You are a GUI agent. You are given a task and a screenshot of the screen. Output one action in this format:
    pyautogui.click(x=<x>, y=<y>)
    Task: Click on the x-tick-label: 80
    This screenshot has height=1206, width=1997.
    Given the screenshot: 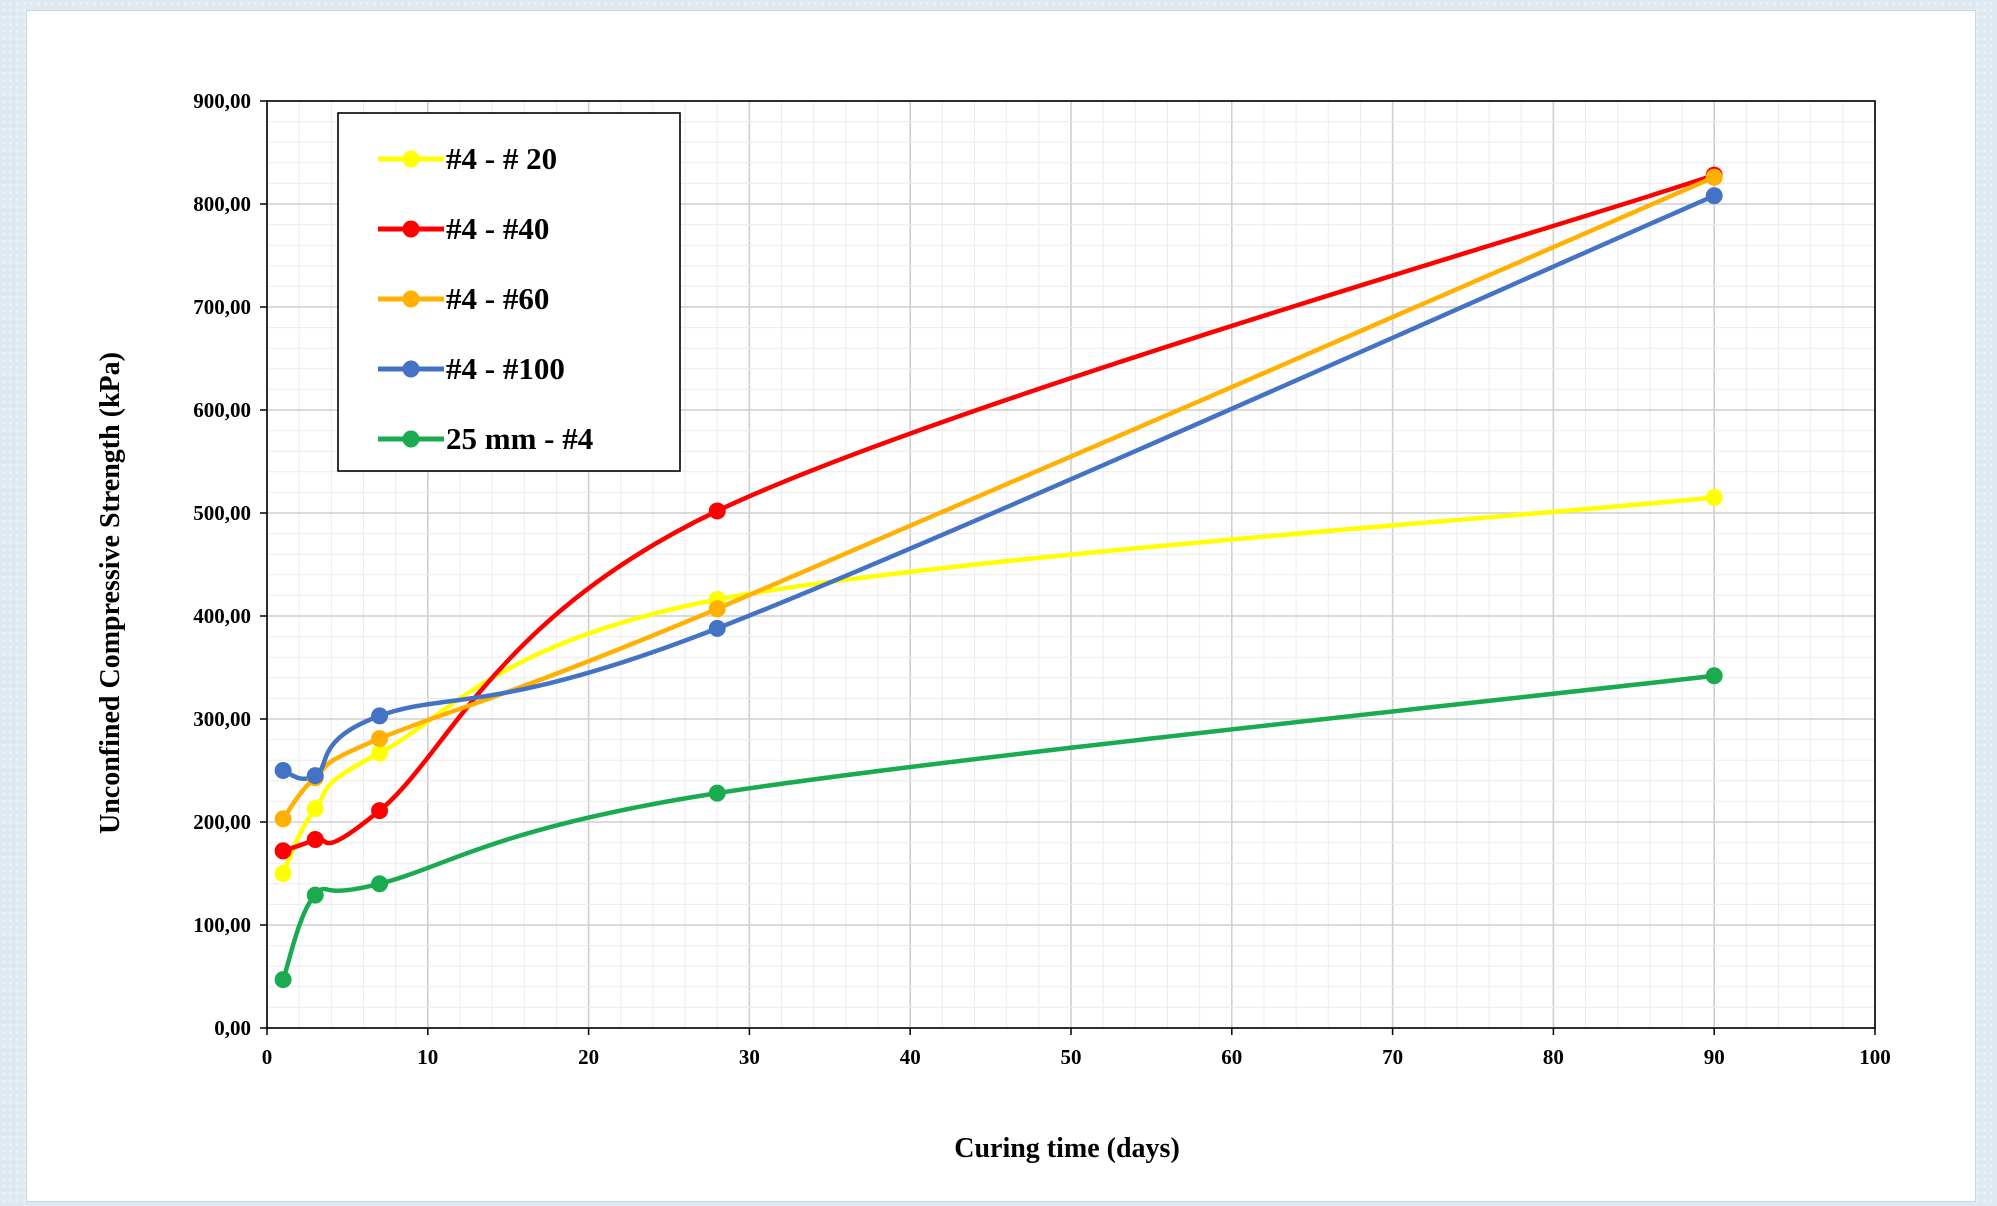 What is the action you would take?
    pyautogui.click(x=1553, y=1057)
    